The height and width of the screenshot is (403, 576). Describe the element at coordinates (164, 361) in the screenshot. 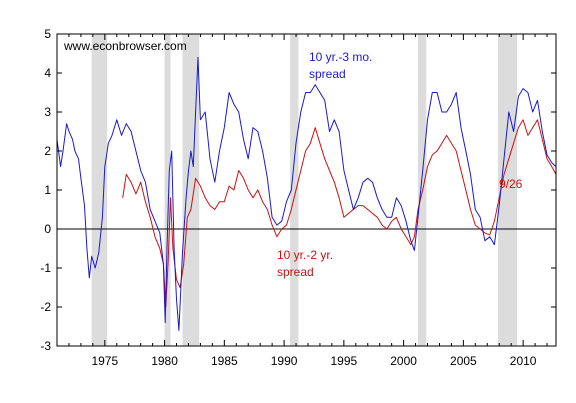

I see `x-tick-label: 1980` at that location.